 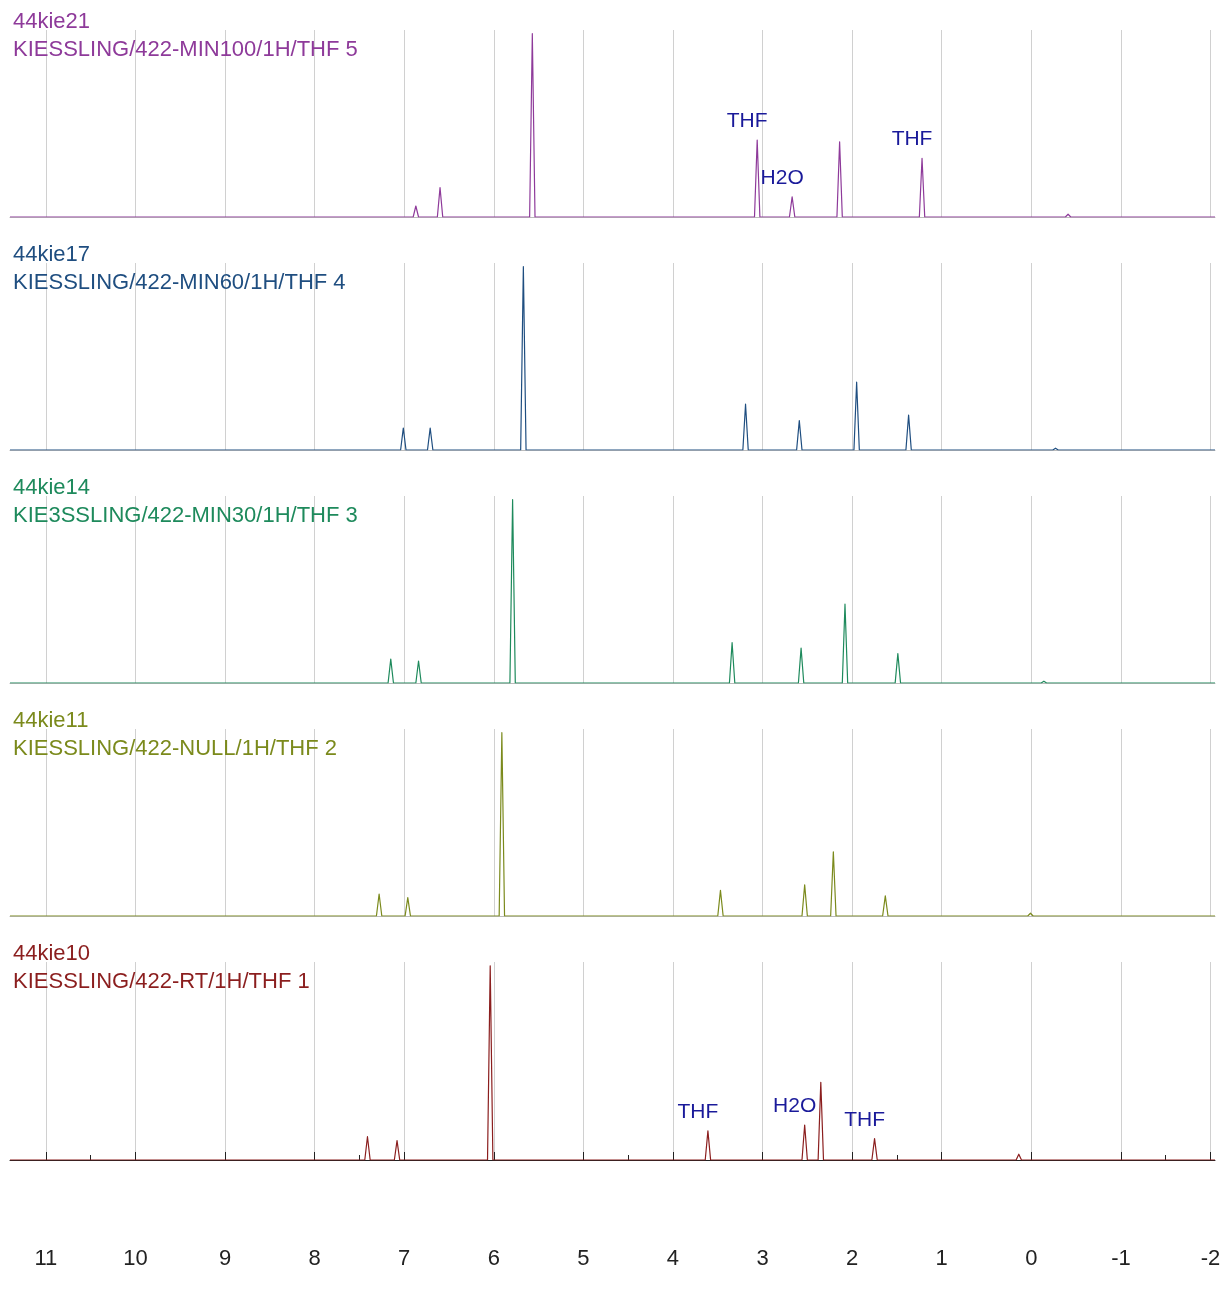 I want to click on x-tick-label: 3, so click(x=762, y=1257).